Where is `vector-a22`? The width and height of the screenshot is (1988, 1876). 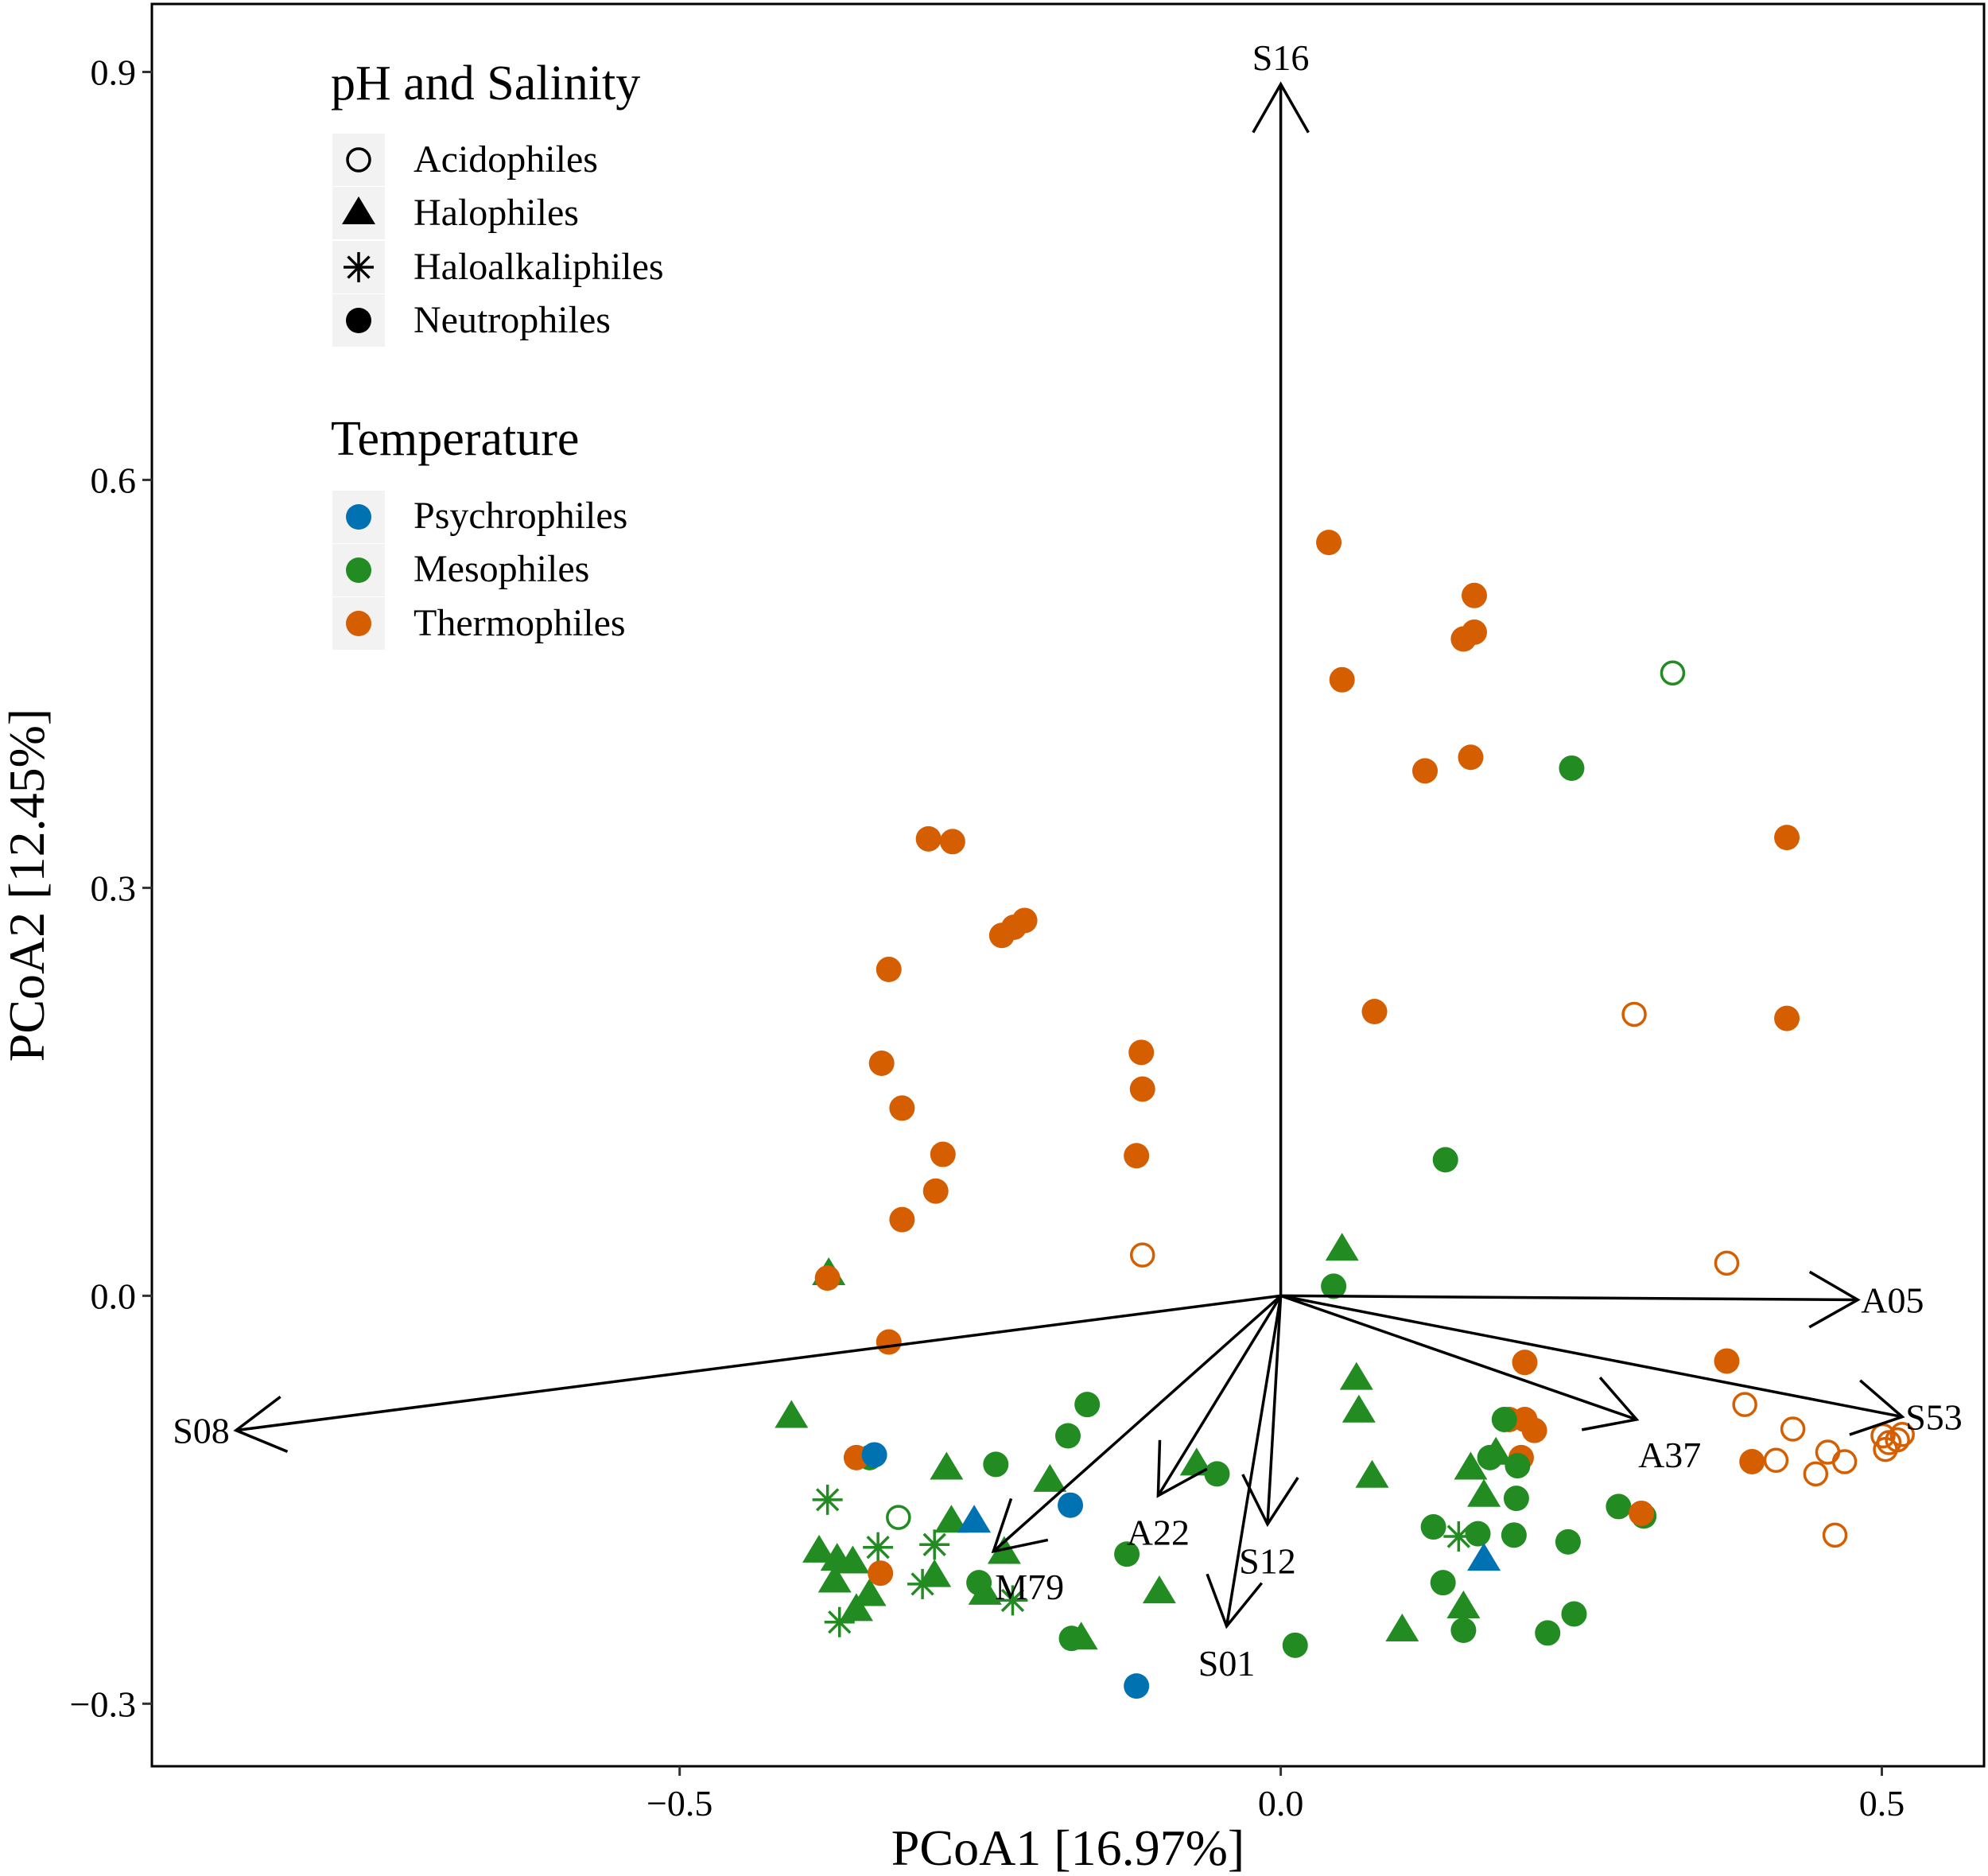
vector-a22 is located at coordinates (1219, 1396).